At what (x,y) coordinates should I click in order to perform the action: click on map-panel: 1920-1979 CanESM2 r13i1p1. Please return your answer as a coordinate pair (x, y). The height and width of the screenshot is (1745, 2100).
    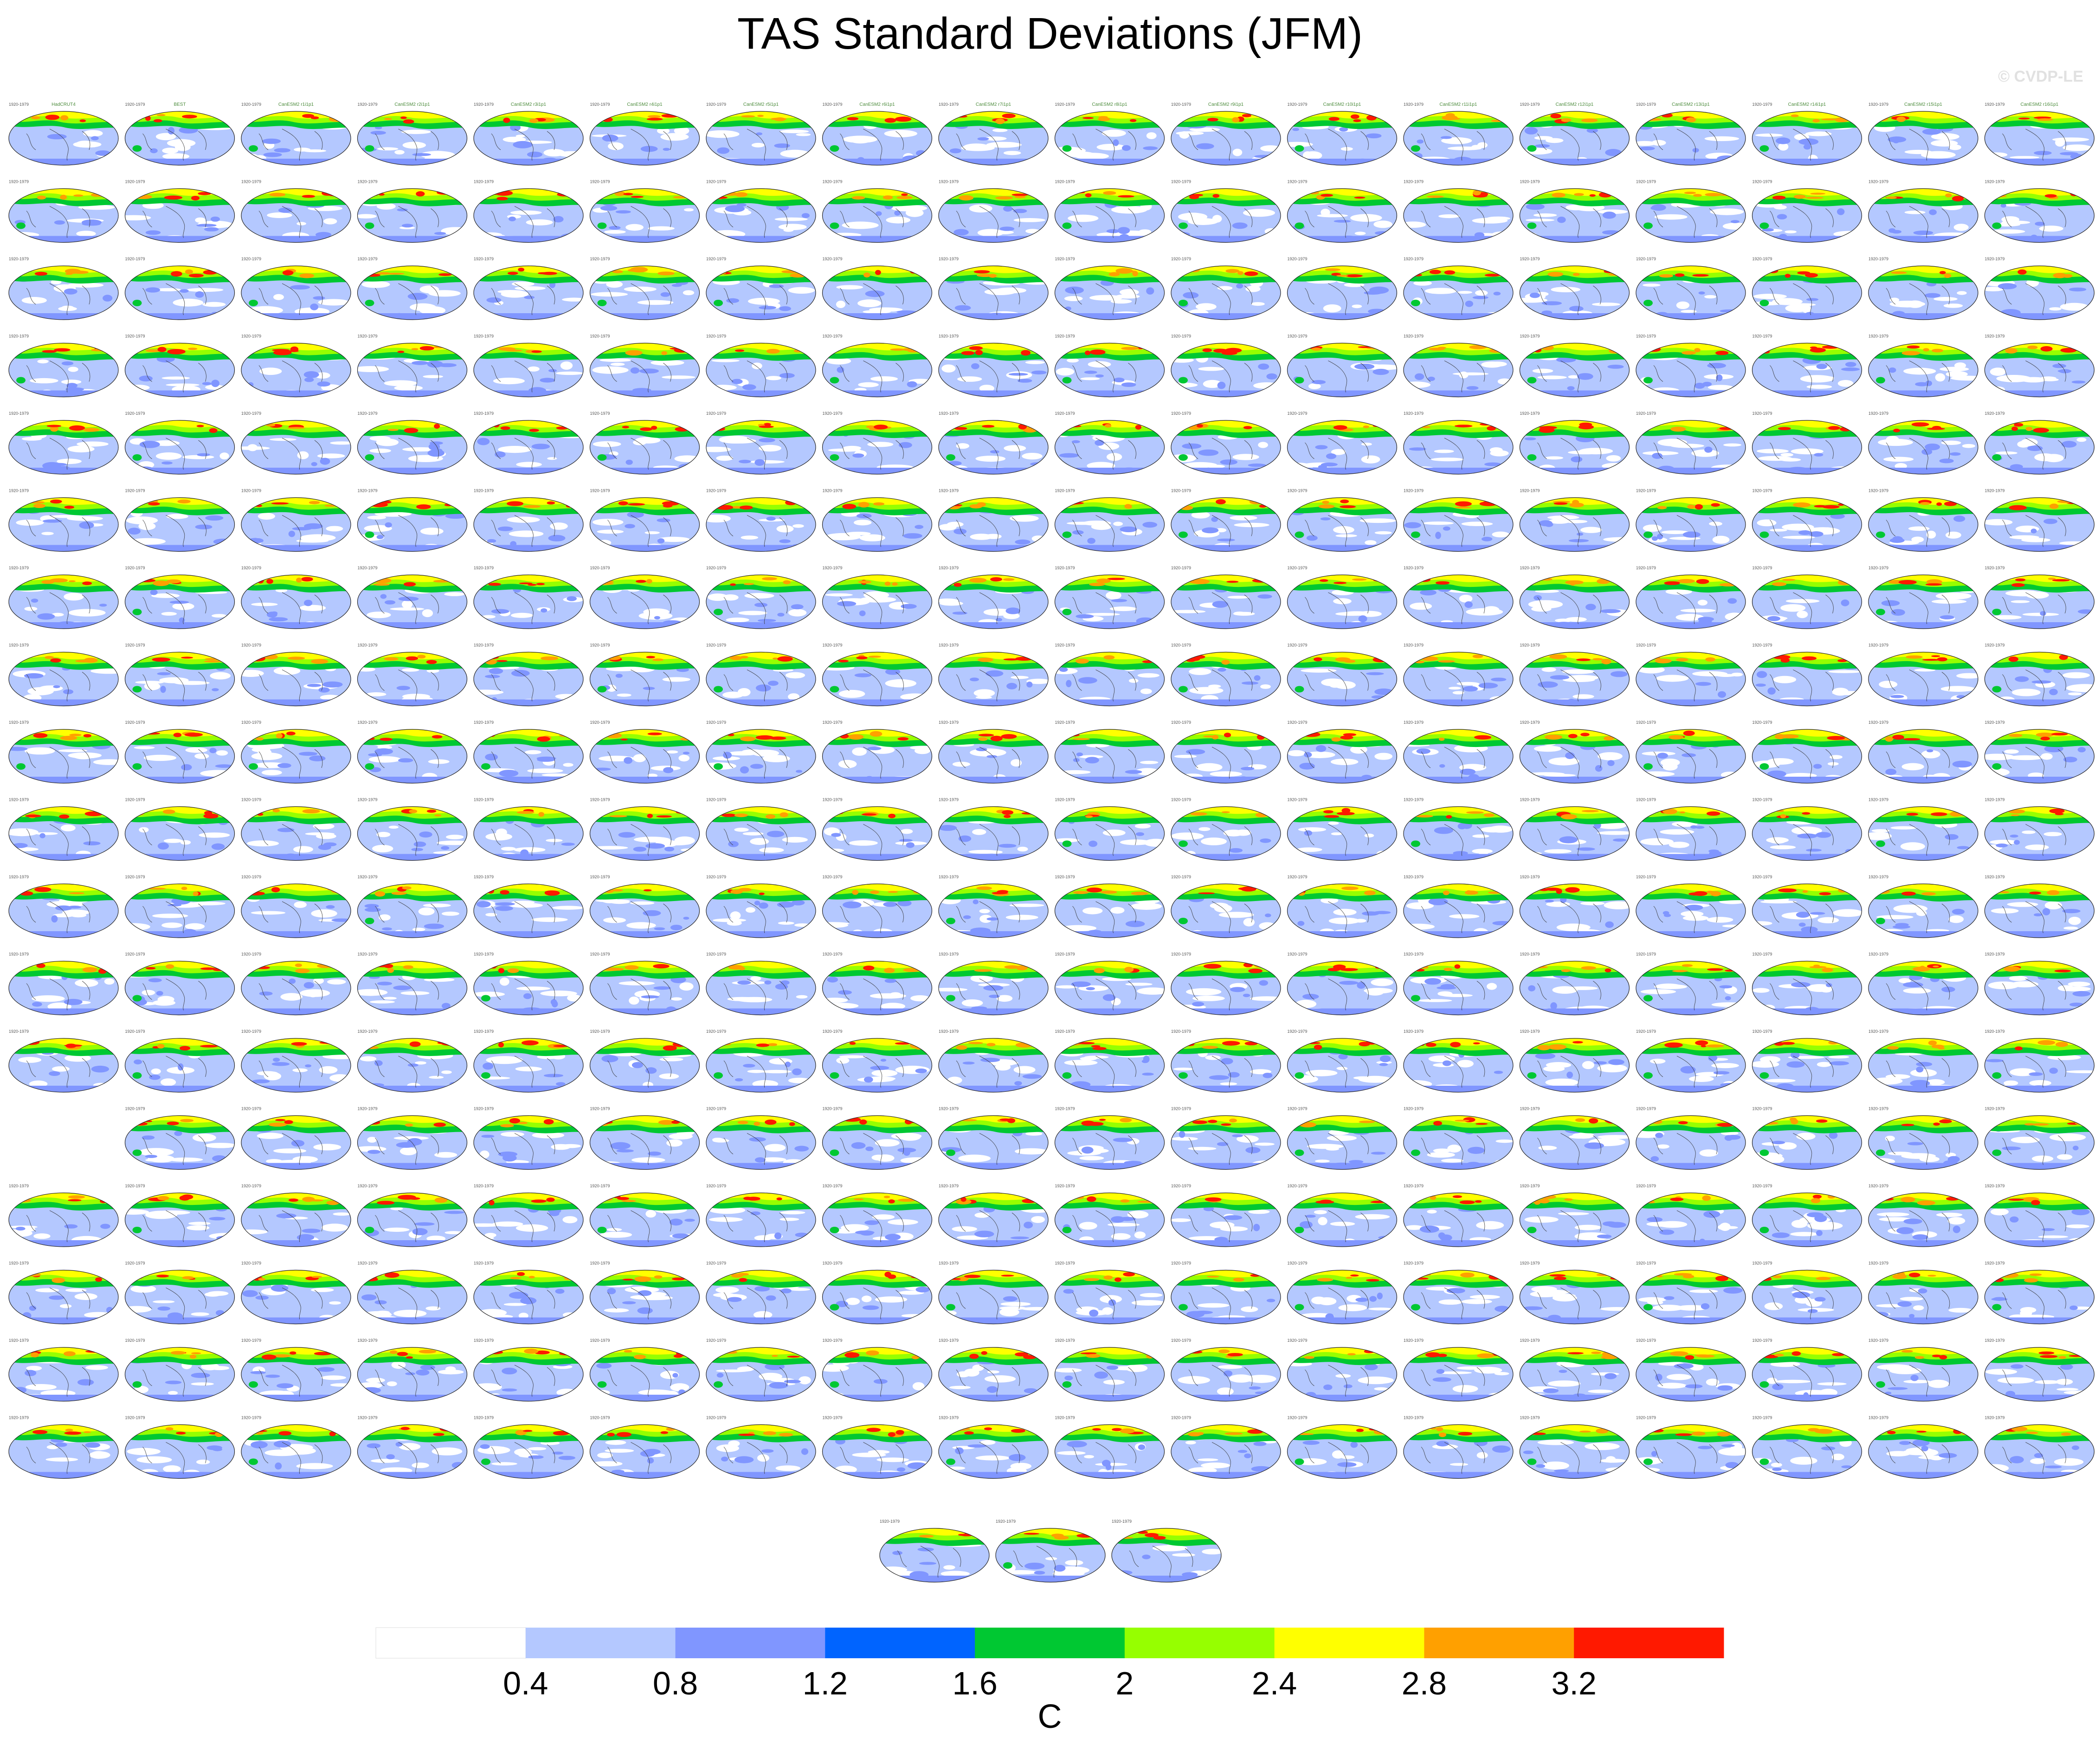
    Looking at the image, I should click on (1691, 134).